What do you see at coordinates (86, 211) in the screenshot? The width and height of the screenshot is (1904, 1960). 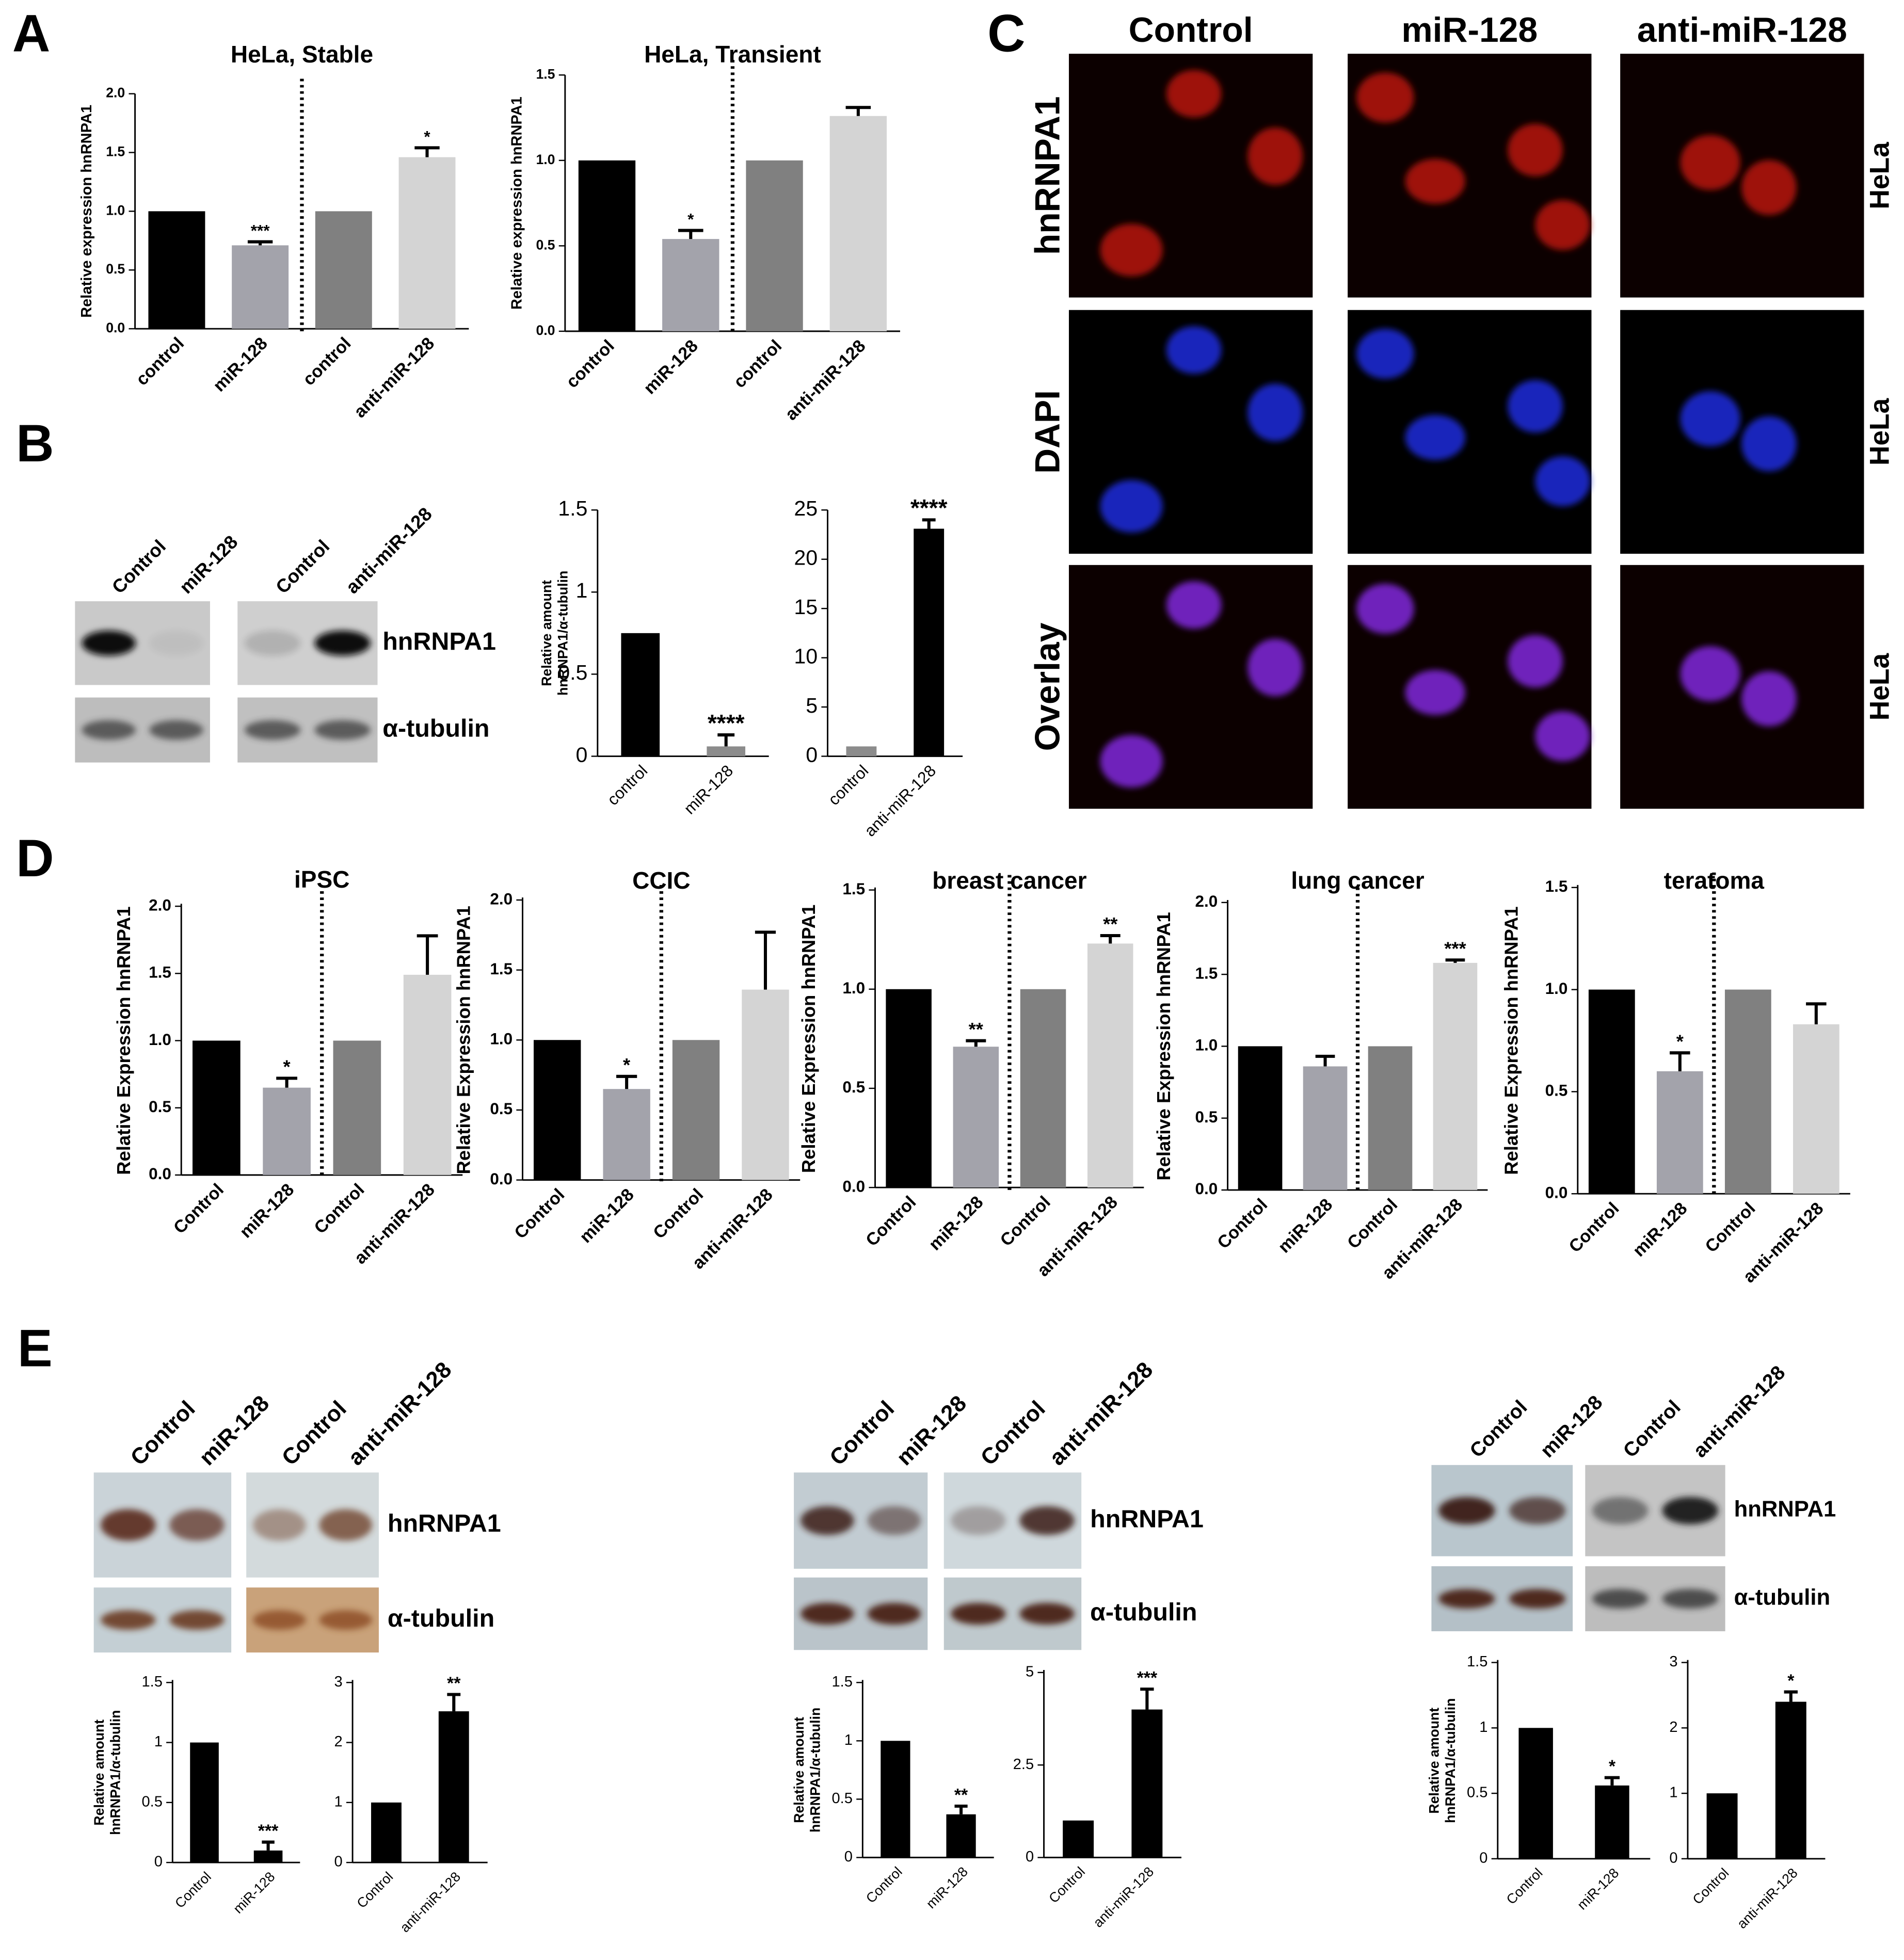 I see `y-axis-label: Relative expression hnRNPA1` at bounding box center [86, 211].